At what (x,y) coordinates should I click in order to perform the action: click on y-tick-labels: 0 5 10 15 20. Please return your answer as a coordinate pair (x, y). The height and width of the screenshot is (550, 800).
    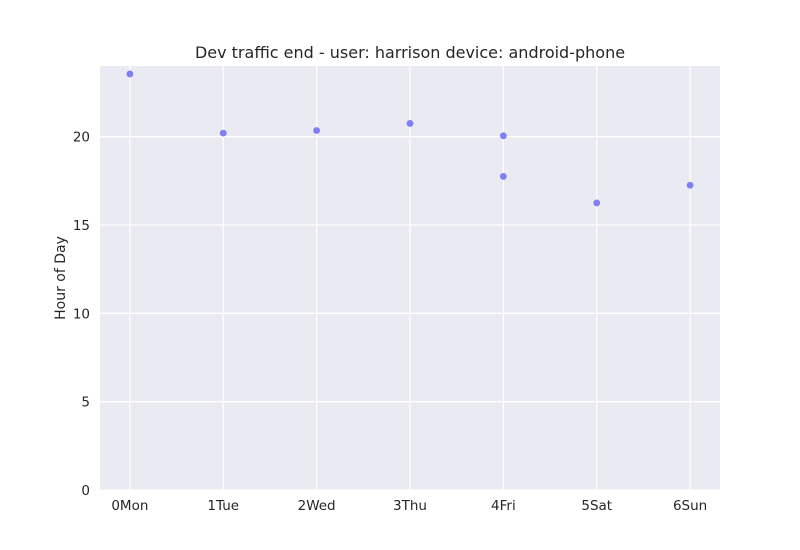
    Looking at the image, I should click on (81, 314).